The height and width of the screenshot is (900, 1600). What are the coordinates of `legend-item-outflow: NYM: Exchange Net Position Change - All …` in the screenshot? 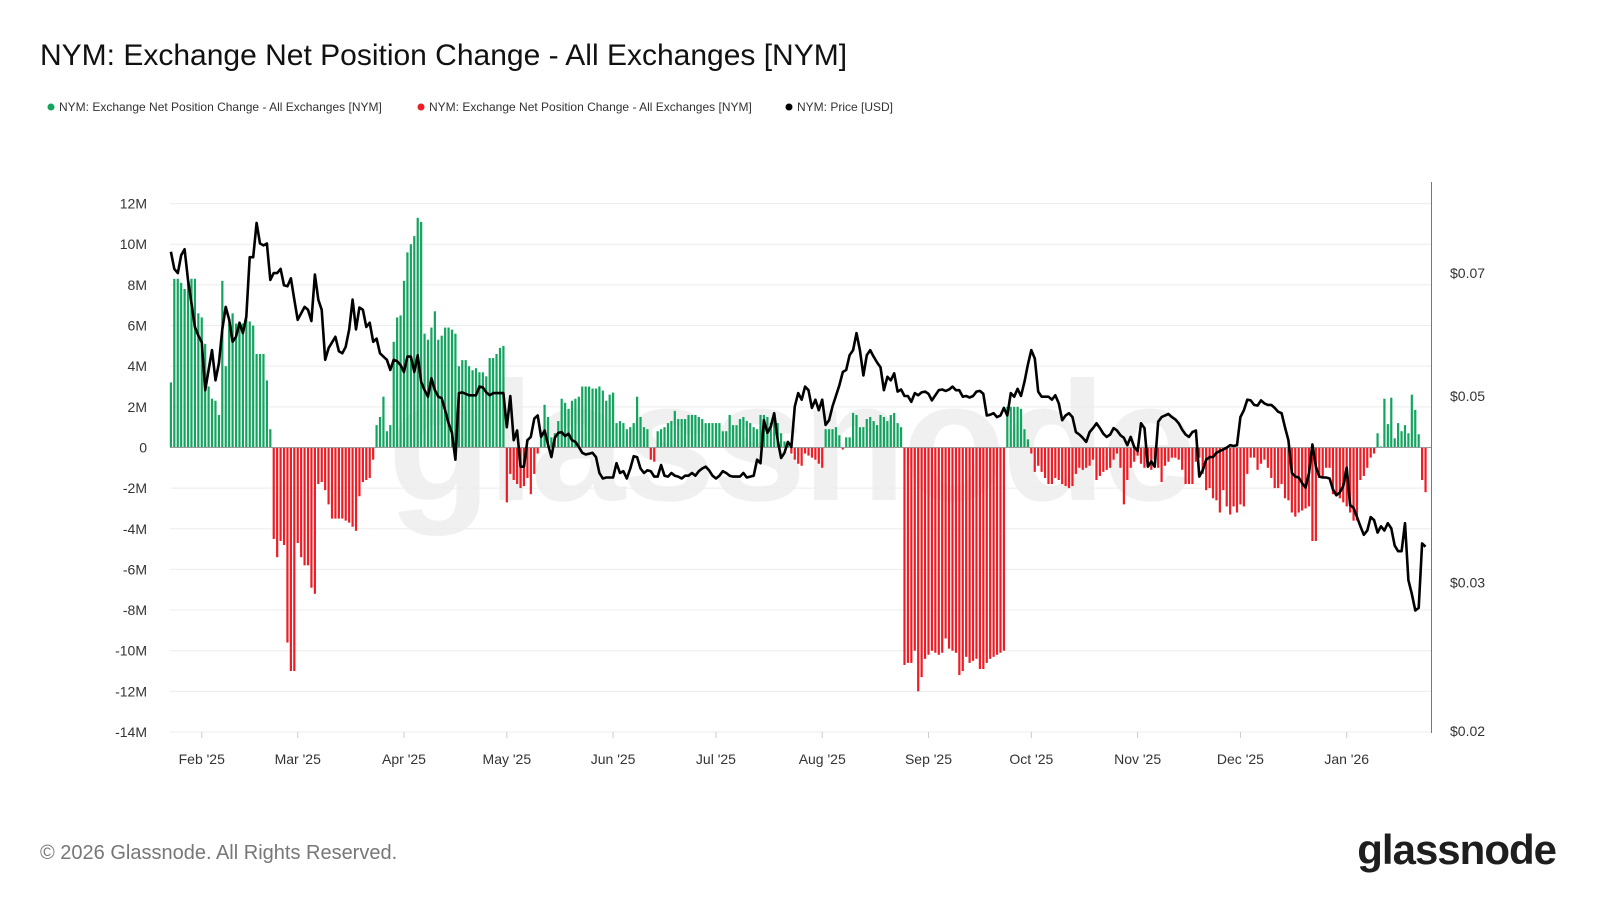 It's located at (584, 107).